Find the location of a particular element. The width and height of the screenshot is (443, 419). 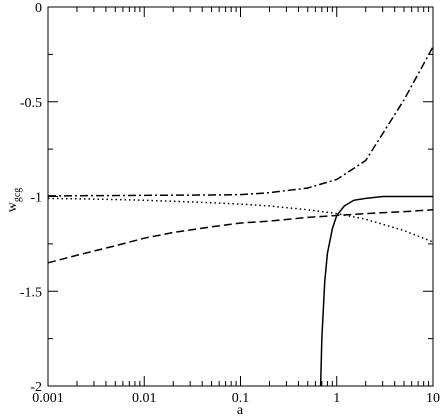

x-tick-label: 0.01 is located at coordinates (144, 398).